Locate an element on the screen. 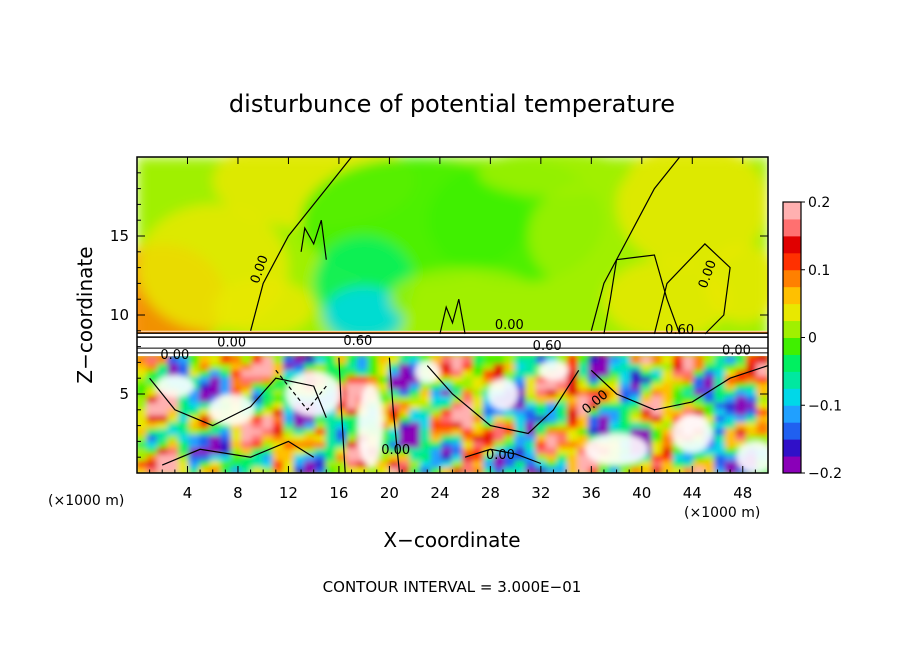  colorbar-step is located at coordinates (792, 227).